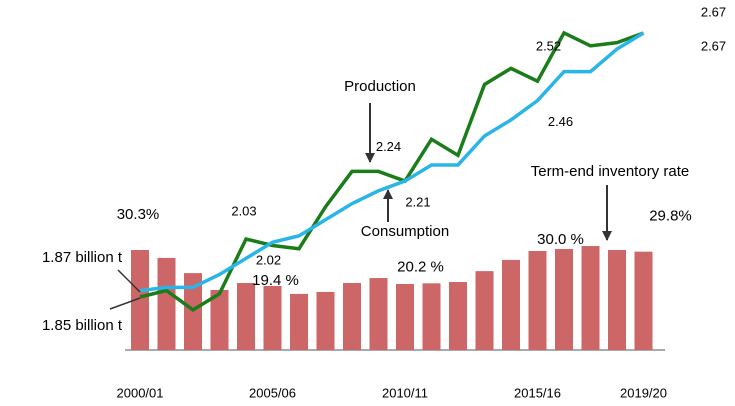  What do you see at coordinates (243, 210) in the screenshot?
I see `data-label: 2.03` at bounding box center [243, 210].